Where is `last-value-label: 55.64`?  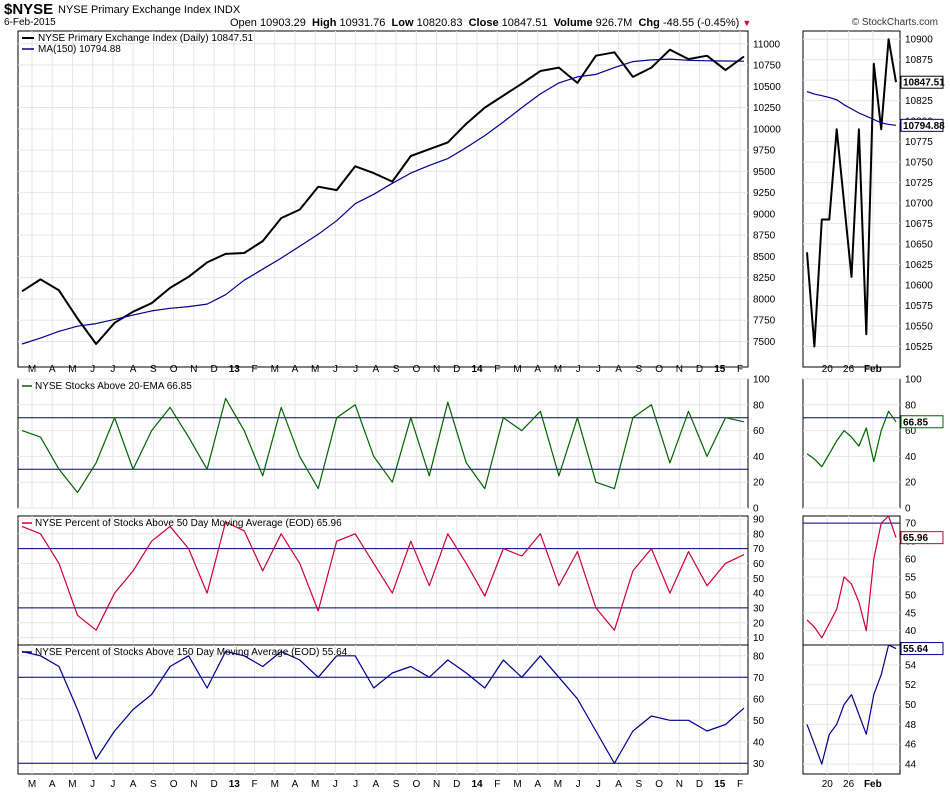
last-value-label: 55.64 is located at coordinates (915, 649).